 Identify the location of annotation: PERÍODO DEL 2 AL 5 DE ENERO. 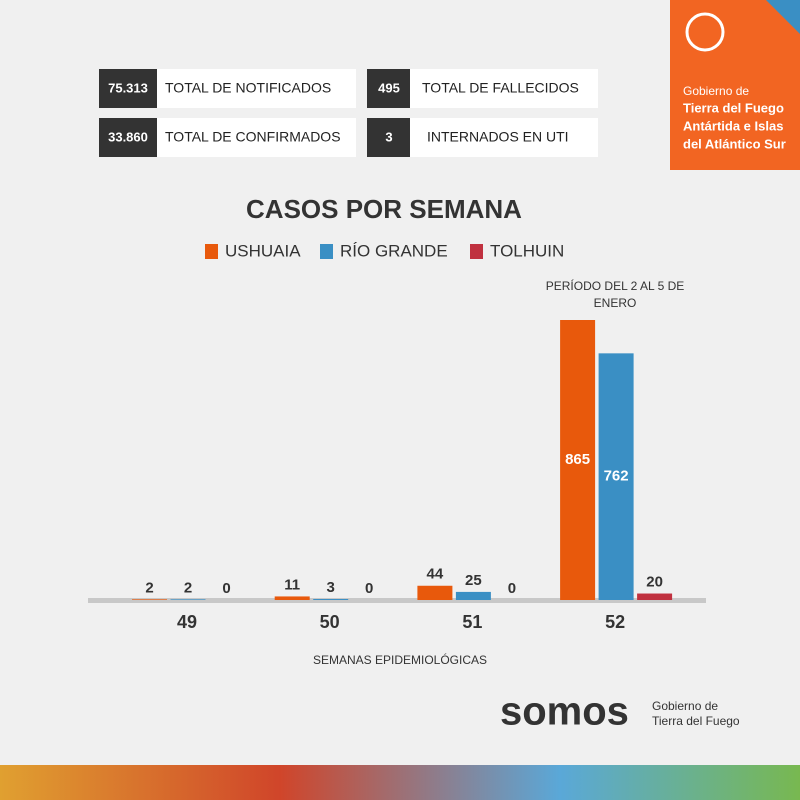
(615, 294).